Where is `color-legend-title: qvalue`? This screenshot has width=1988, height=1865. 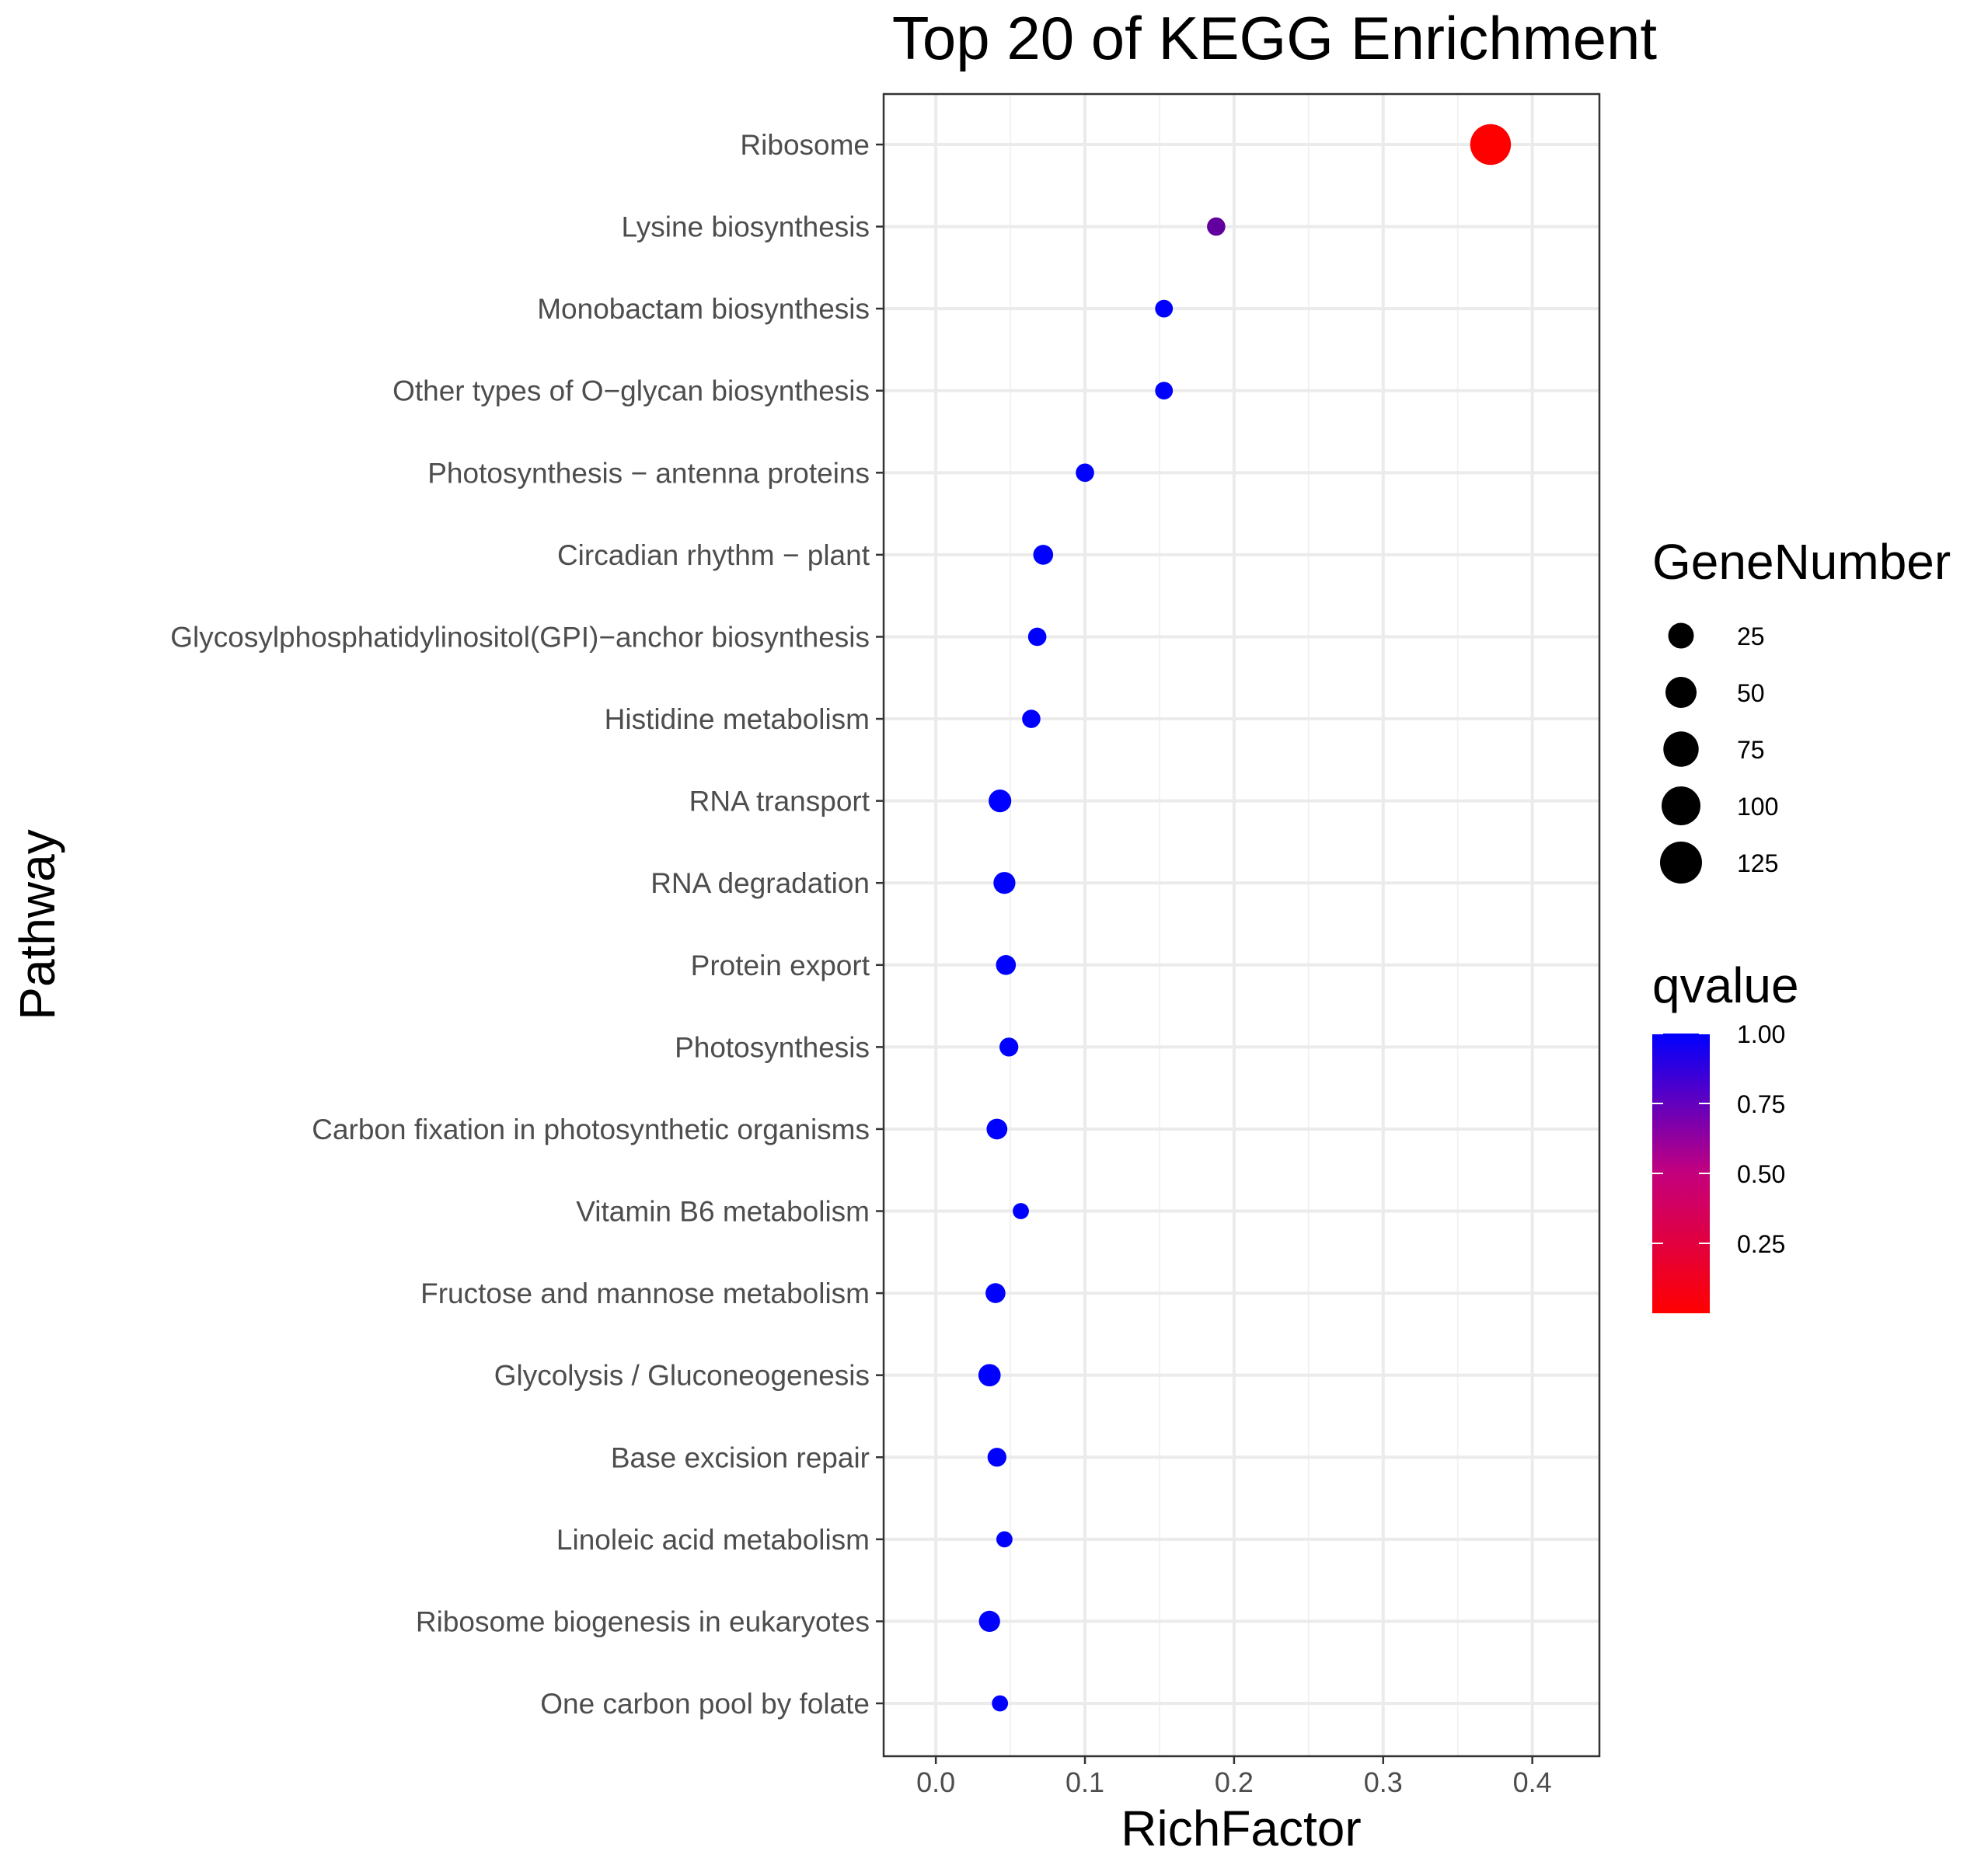
color-legend-title: qvalue is located at coordinates (1725, 985).